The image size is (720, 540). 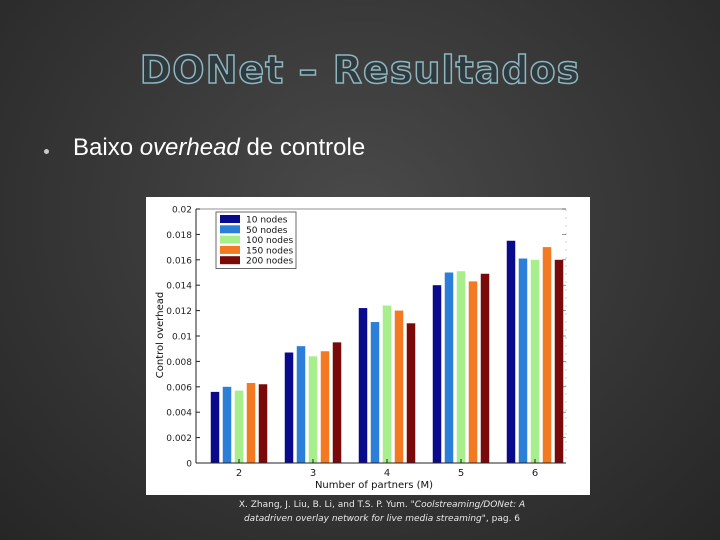 I want to click on bar-10-nodes-m3, so click(x=289, y=407).